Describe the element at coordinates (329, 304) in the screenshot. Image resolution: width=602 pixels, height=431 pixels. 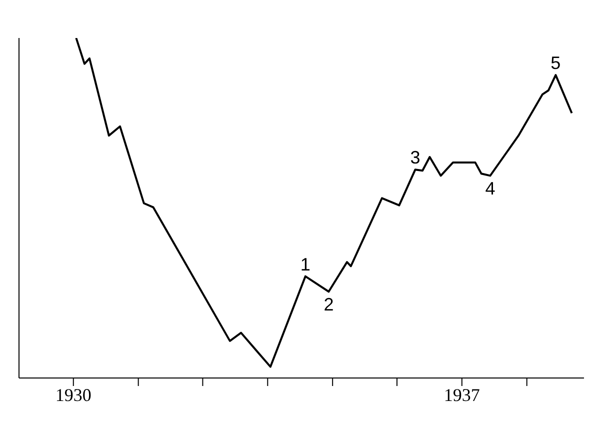
I see `annotation: 2` at that location.